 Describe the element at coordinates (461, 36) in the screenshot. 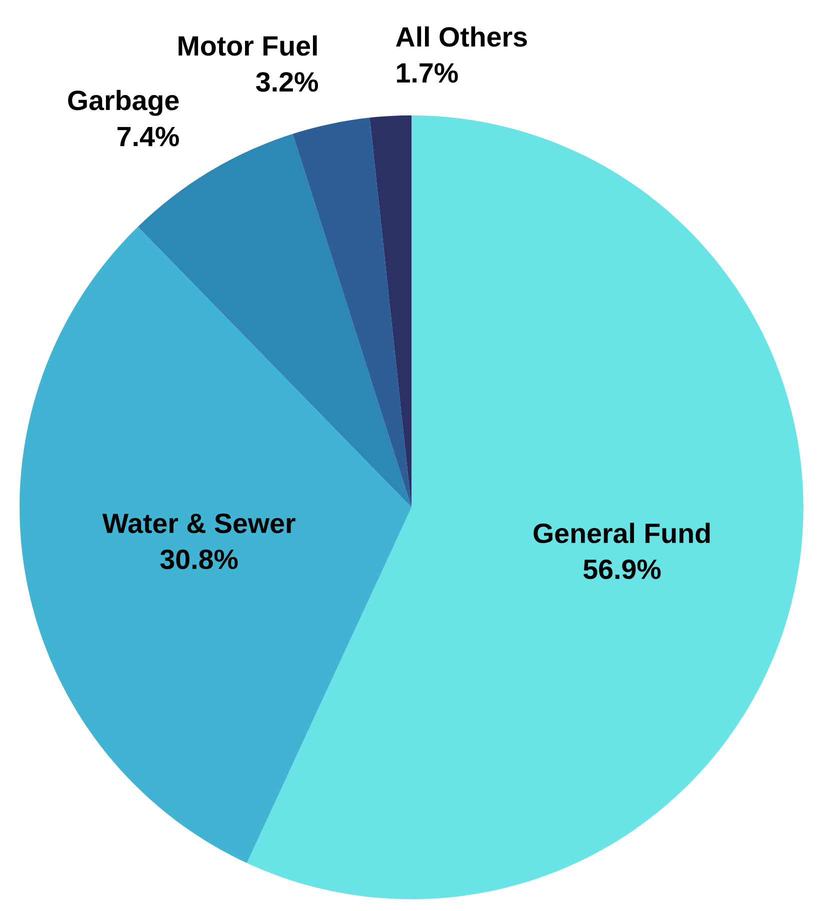

I see `slice-label: All Others` at that location.